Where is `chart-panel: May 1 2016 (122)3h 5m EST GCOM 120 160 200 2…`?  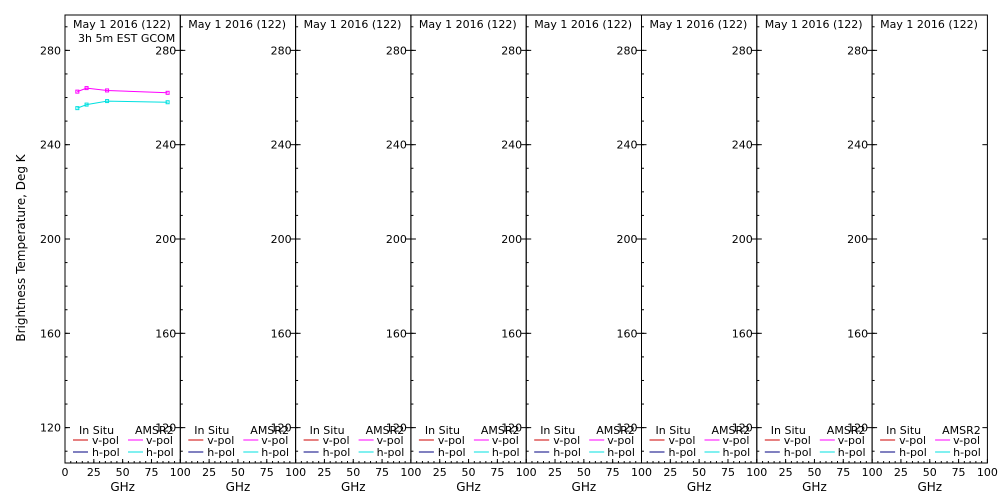
chart-panel: May 1 2016 (122)3h 5m EST GCOM 120 160 200 2… is located at coordinates (115, 254).